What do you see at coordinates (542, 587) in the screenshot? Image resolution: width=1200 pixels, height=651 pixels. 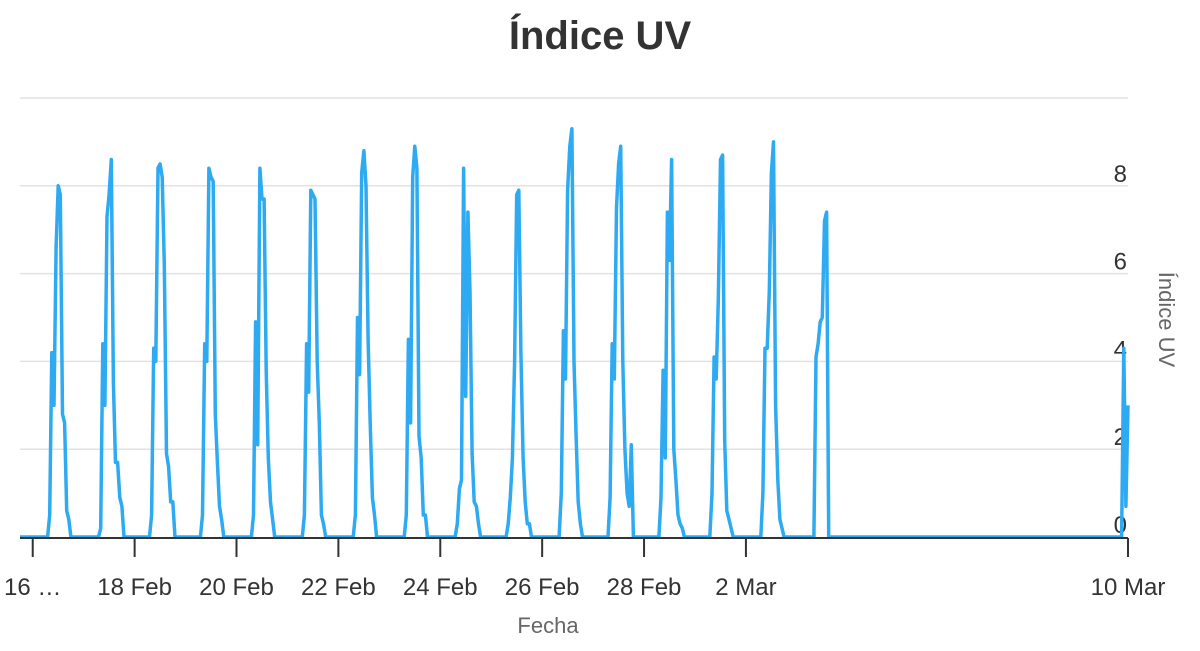 I see `x-tick-label: 26 Feb` at bounding box center [542, 587].